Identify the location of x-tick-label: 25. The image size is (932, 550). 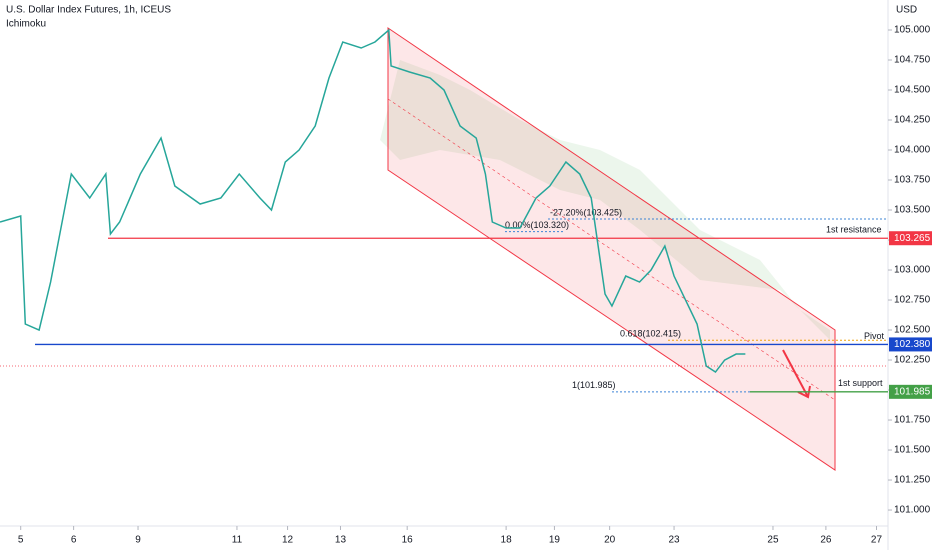
(773, 540).